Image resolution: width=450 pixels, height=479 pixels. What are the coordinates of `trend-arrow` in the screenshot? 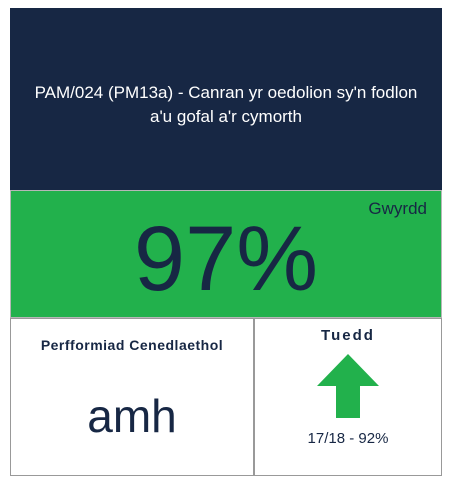 It's located at (348, 386).